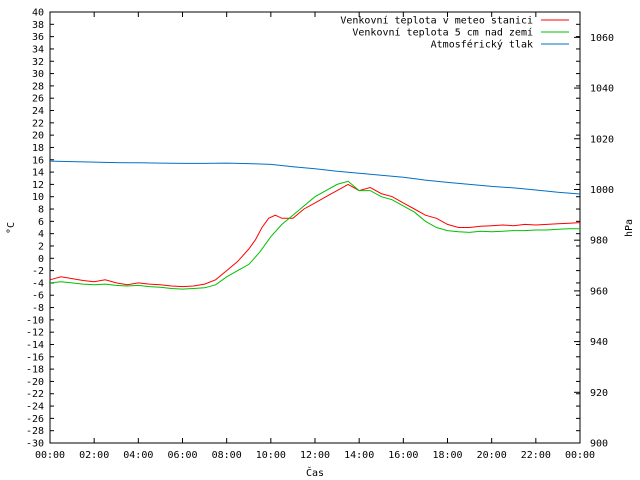 This screenshot has height=480, width=640. Describe the element at coordinates (35, 394) in the screenshot. I see `left-tick-label: -22` at that location.